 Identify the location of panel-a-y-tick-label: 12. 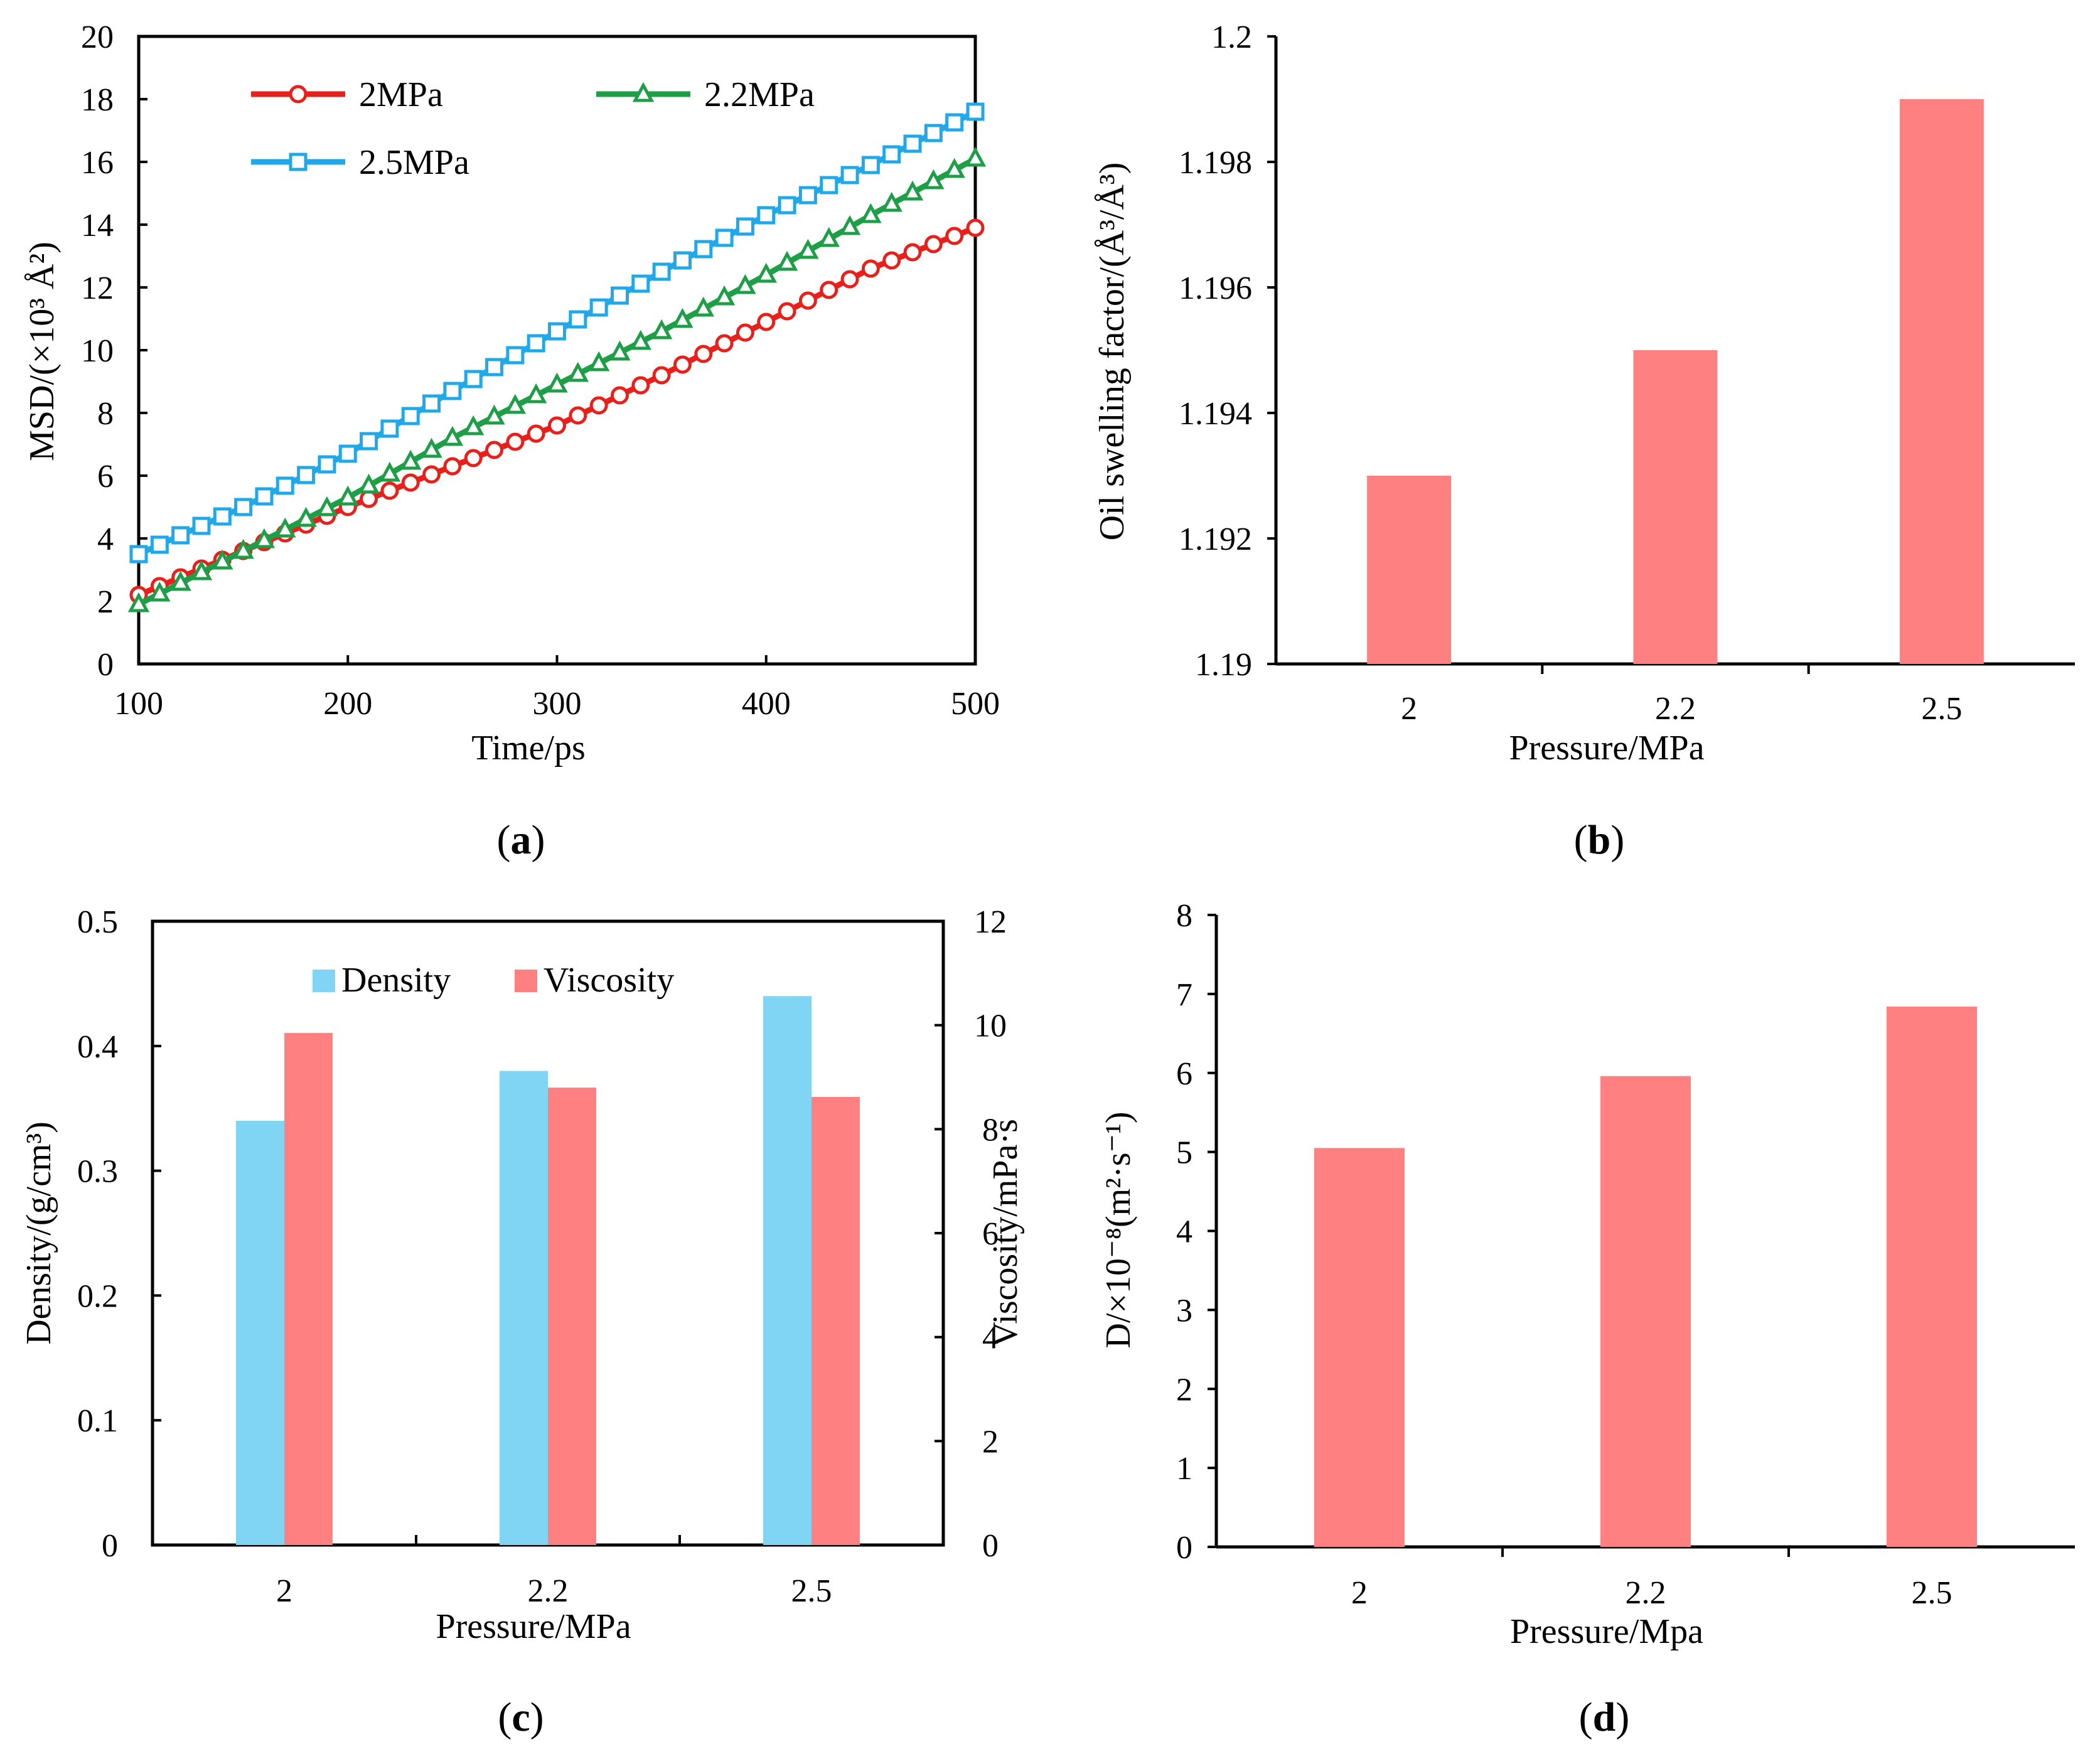
(97, 288).